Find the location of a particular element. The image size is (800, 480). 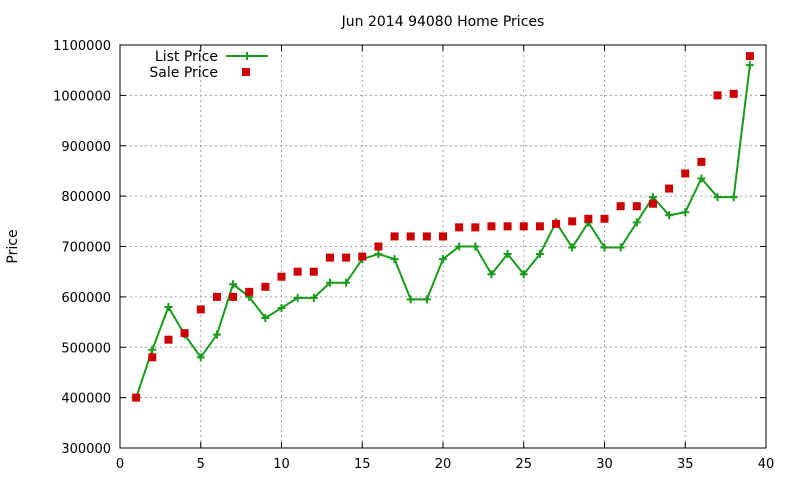

x-tick-label: 35 is located at coordinates (685, 464).